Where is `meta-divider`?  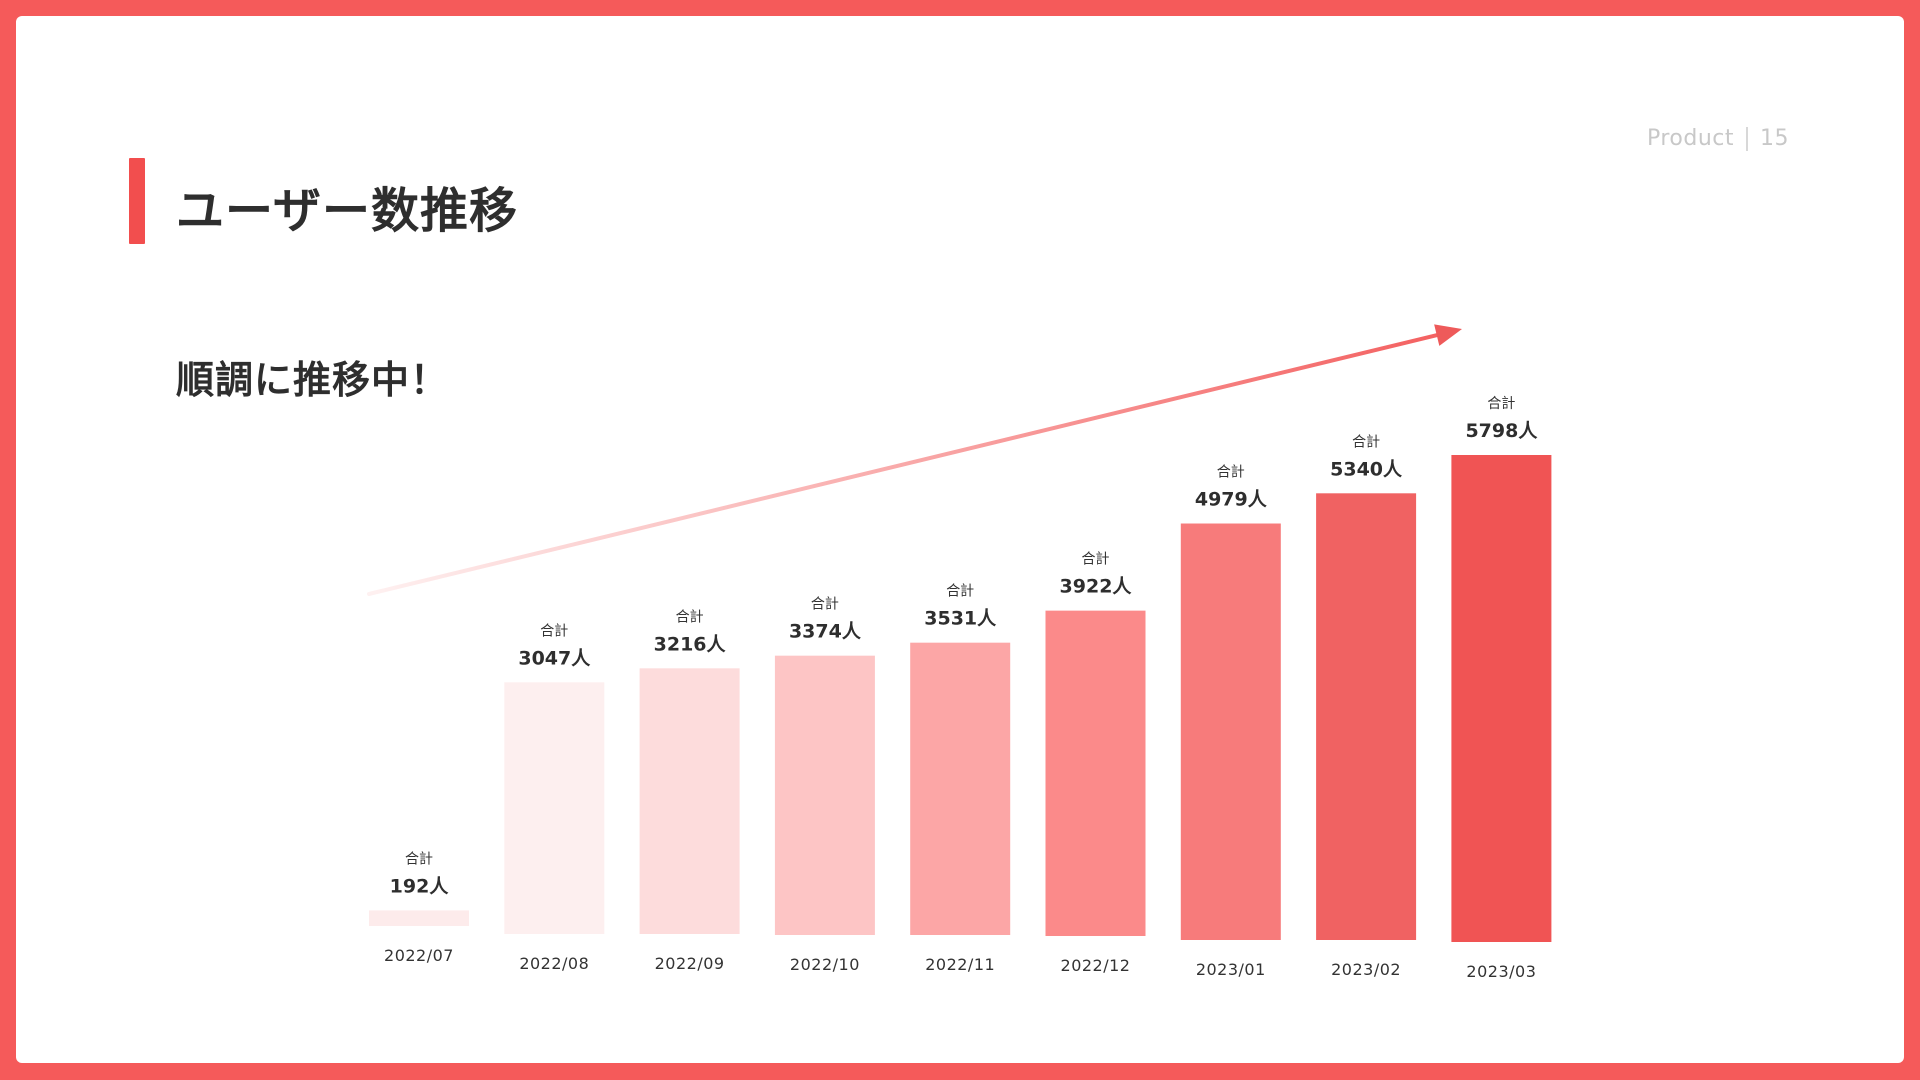 meta-divider is located at coordinates (1747, 138).